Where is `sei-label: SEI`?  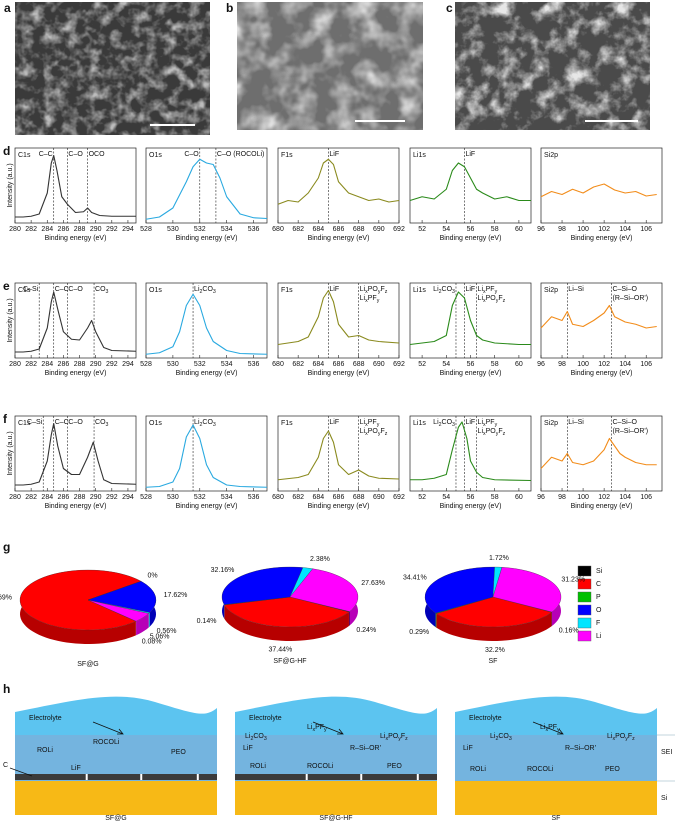
sei-label: SEI is located at coordinates (666, 752).